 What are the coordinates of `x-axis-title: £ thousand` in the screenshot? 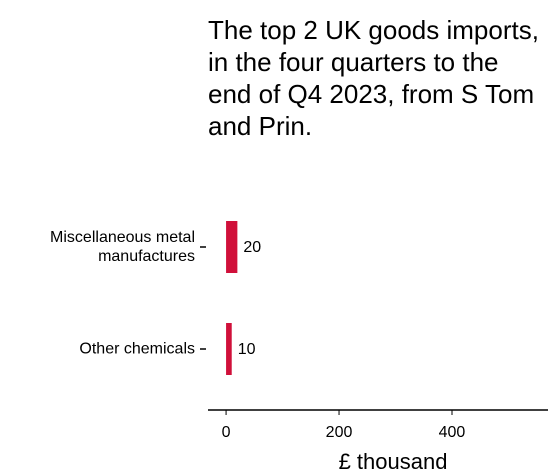 It's located at (393, 461).